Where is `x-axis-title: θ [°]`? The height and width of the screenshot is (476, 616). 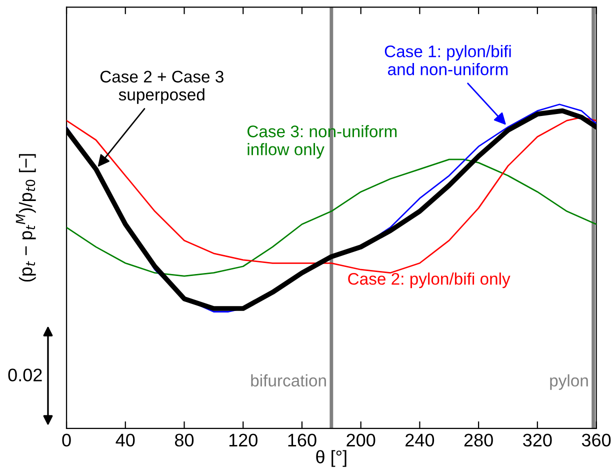 x-axis-title: θ [°] is located at coordinates (331, 458).